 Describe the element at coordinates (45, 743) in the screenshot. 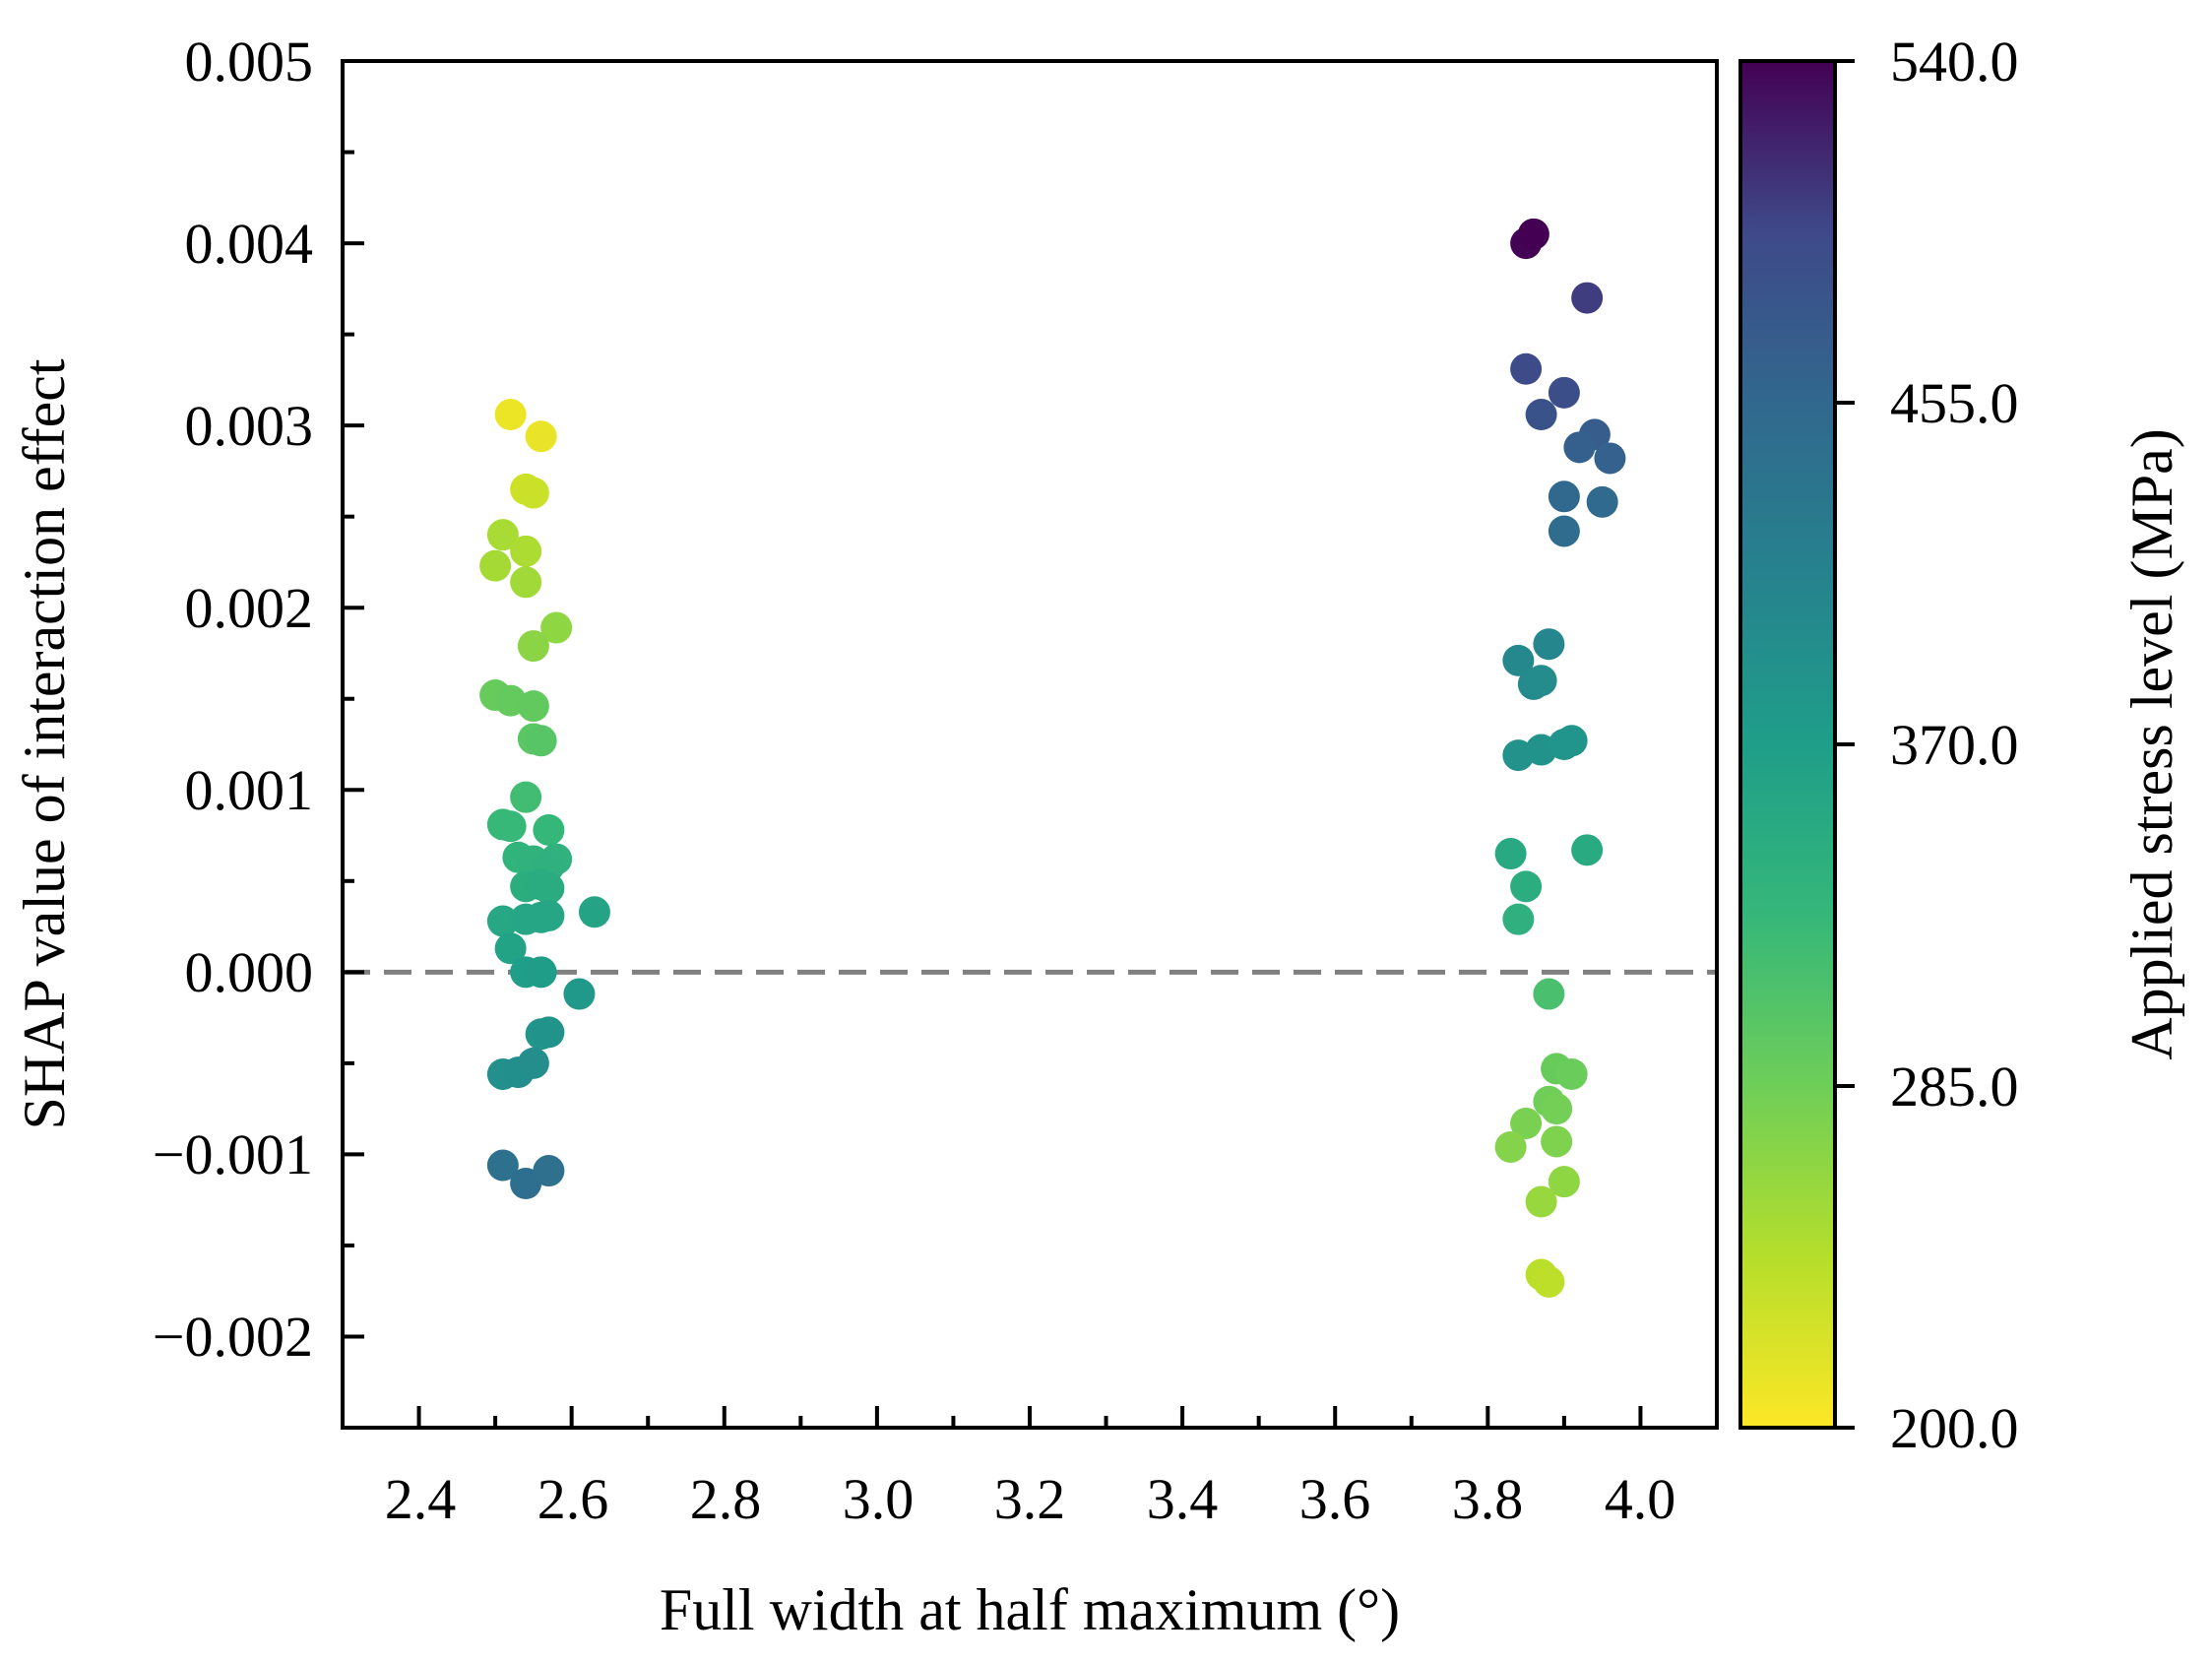

I see `y-axis-title: SHAP value of interaction effect` at that location.